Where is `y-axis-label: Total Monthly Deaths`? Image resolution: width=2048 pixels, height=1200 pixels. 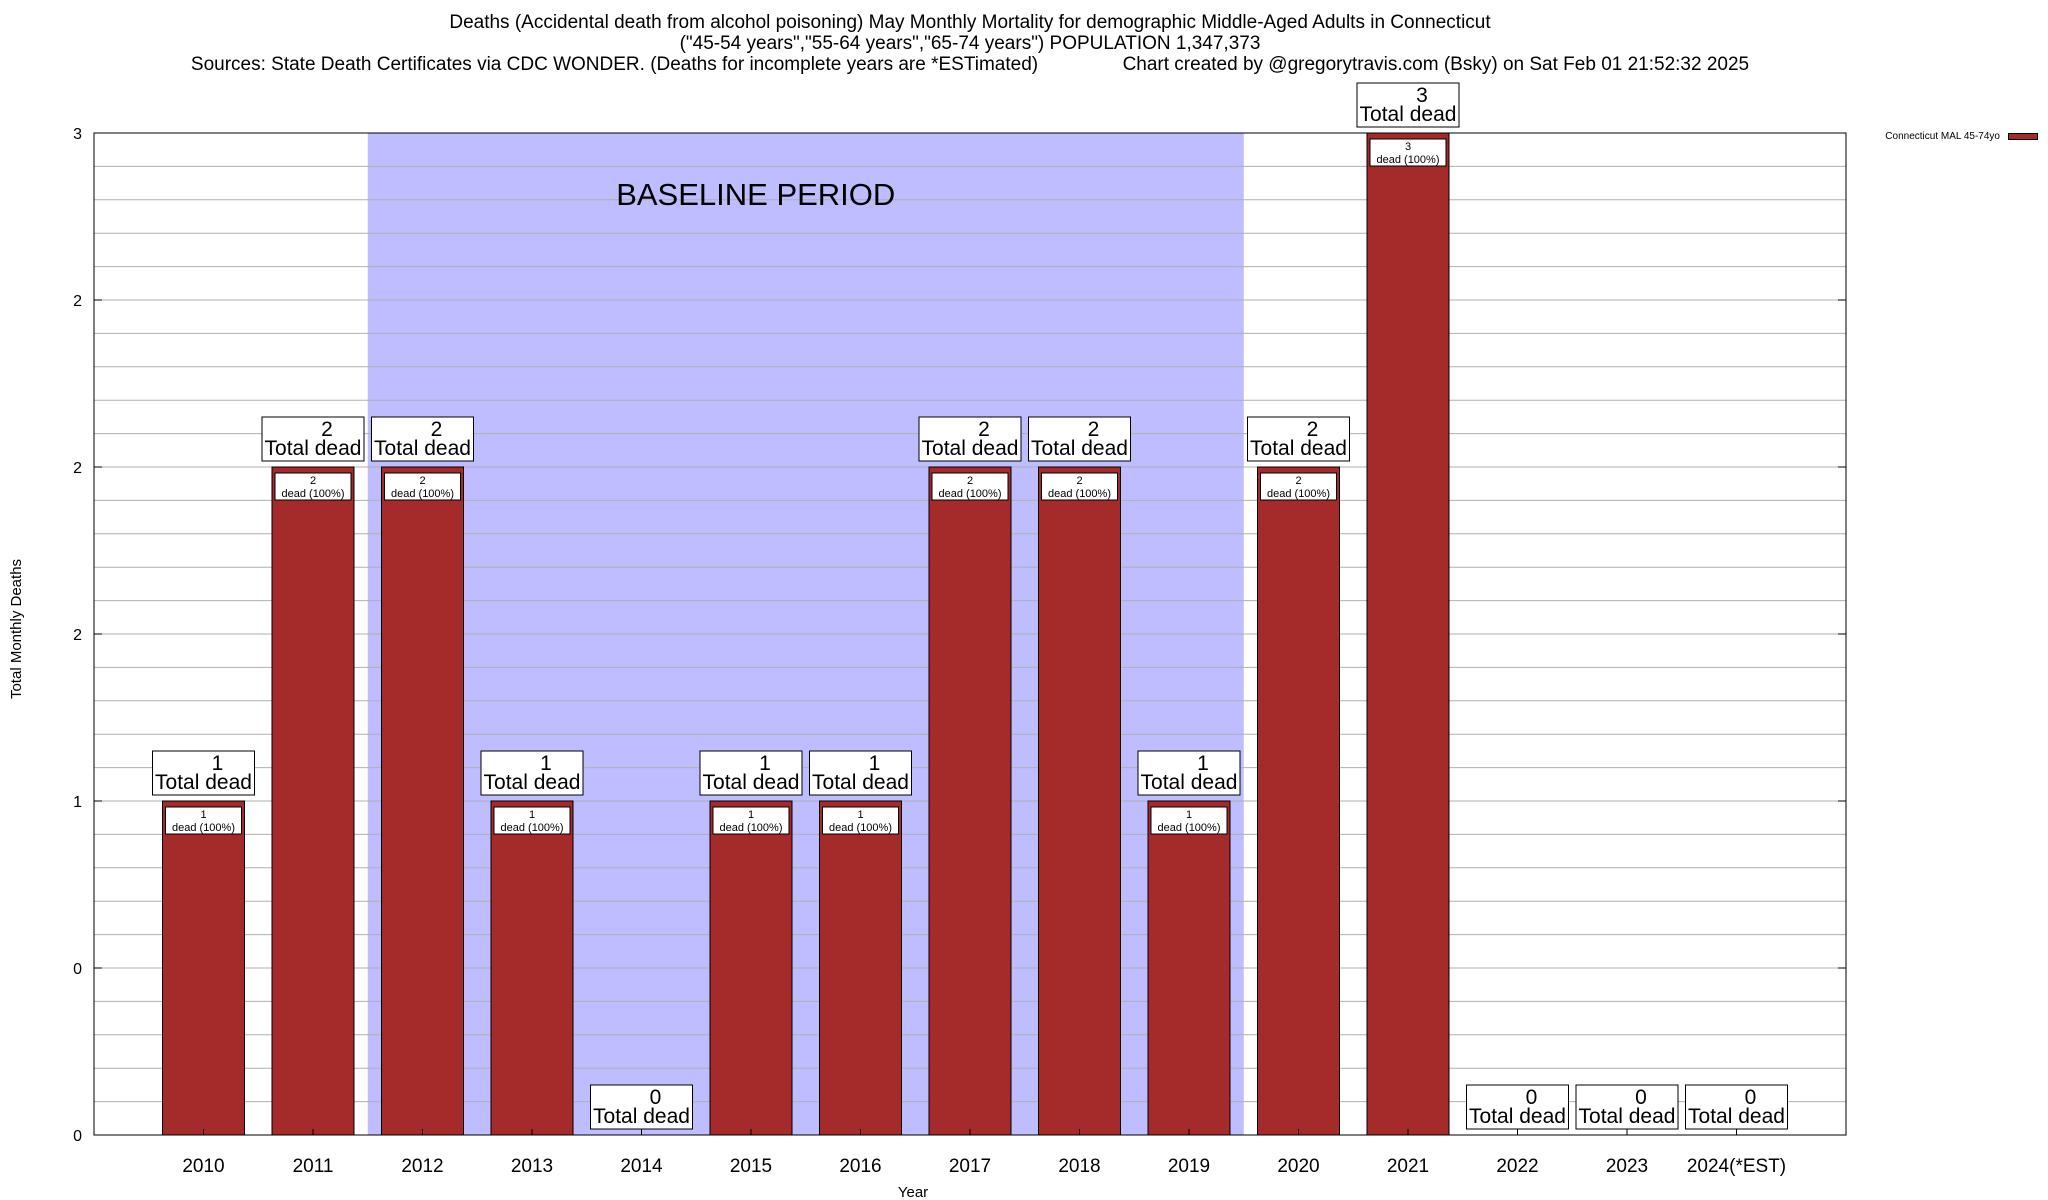 y-axis-label: Total Monthly Deaths is located at coordinates (16, 629).